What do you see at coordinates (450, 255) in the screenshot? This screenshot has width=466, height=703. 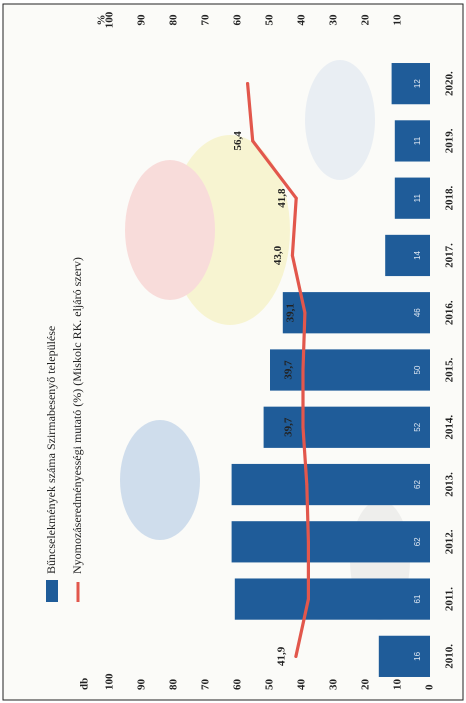 I see `category-label: 2017.` at bounding box center [450, 255].